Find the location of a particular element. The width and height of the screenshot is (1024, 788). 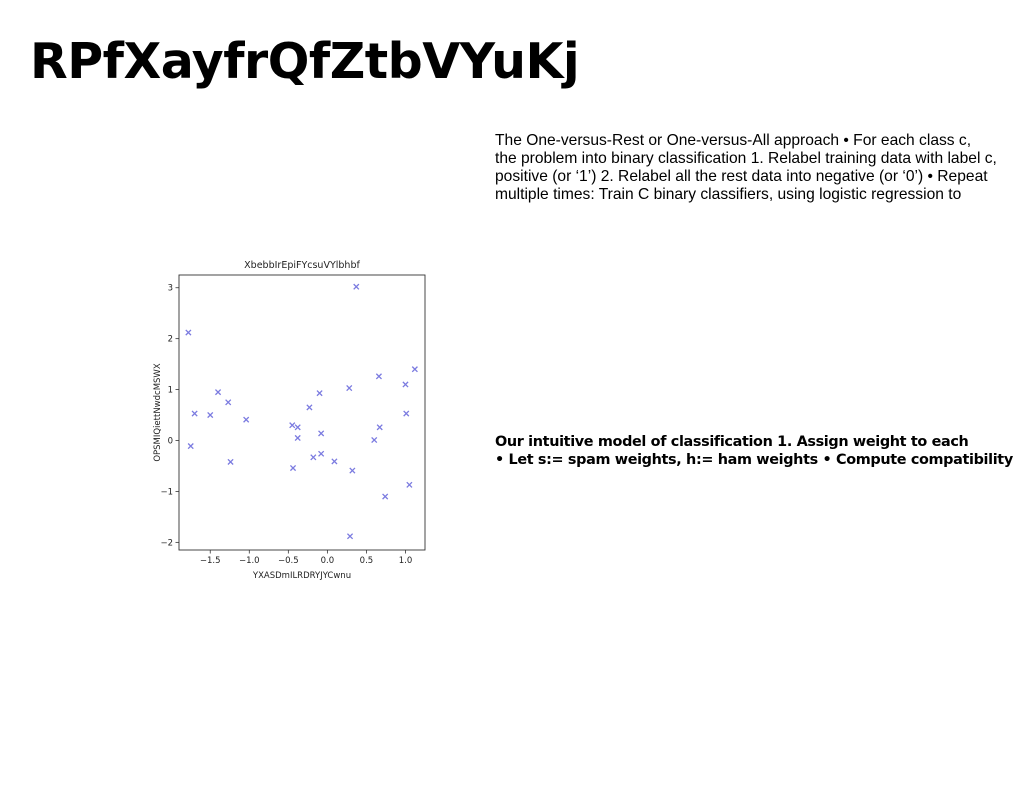

y-tick-label: 0 is located at coordinates (170, 442).